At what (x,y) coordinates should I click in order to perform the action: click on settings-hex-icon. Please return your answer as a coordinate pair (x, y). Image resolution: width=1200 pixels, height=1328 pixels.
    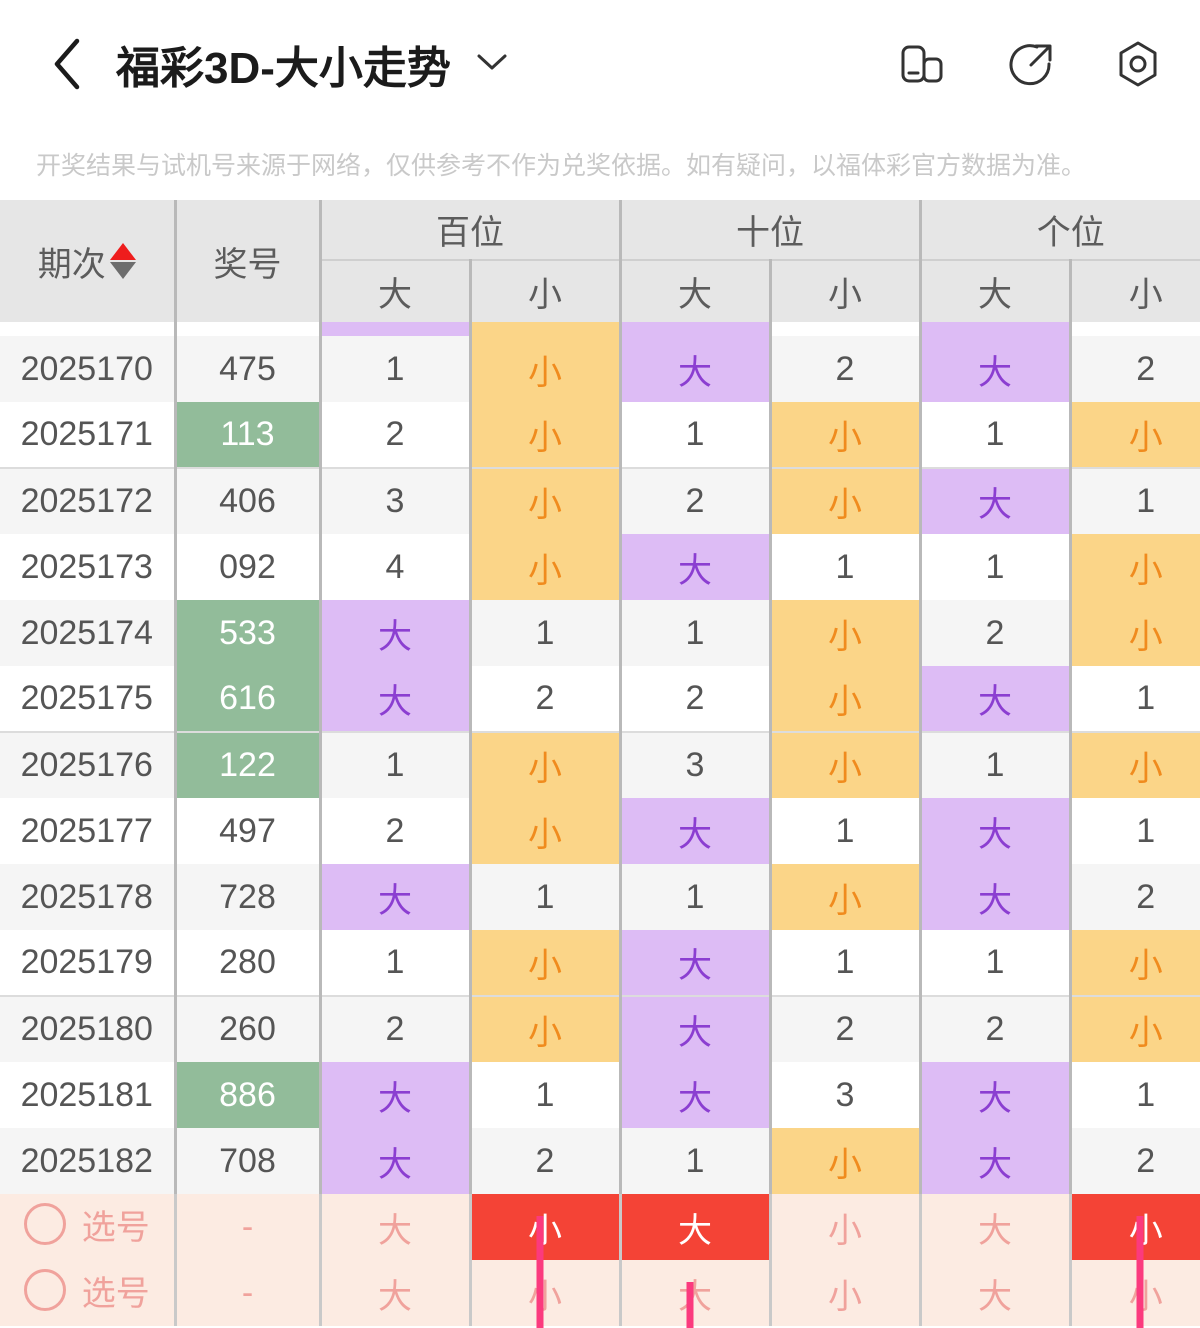
    Looking at the image, I should click on (1138, 64).